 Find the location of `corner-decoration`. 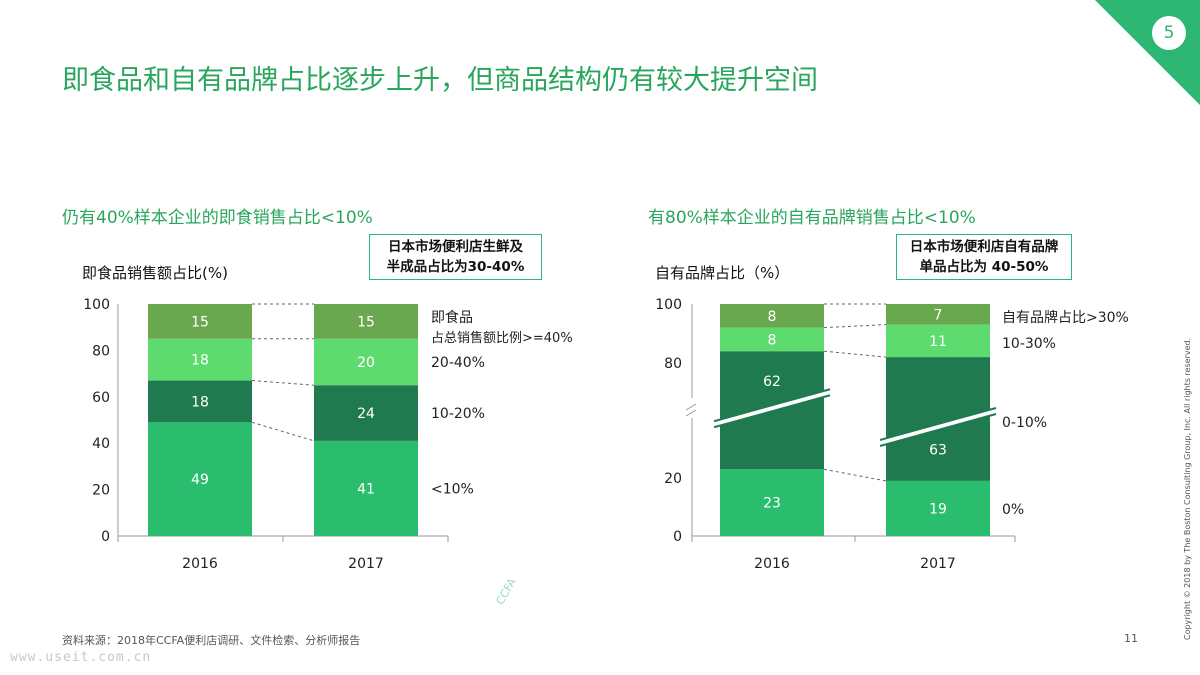

corner-decoration is located at coordinates (1147, 52).